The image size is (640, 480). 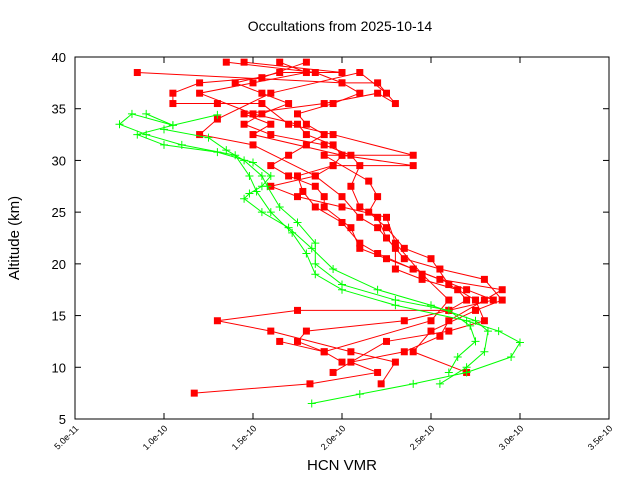 I want to click on x-axis-label: HCN VMR, so click(x=342, y=465).